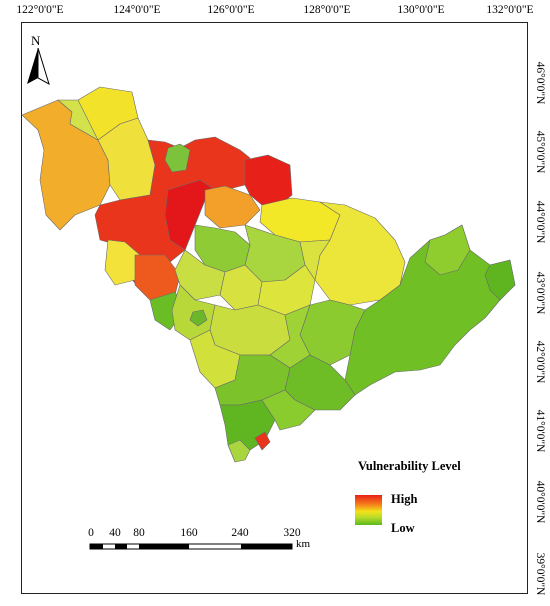  Describe the element at coordinates (368, 510) in the screenshot. I see `legend-color-ramp` at that location.